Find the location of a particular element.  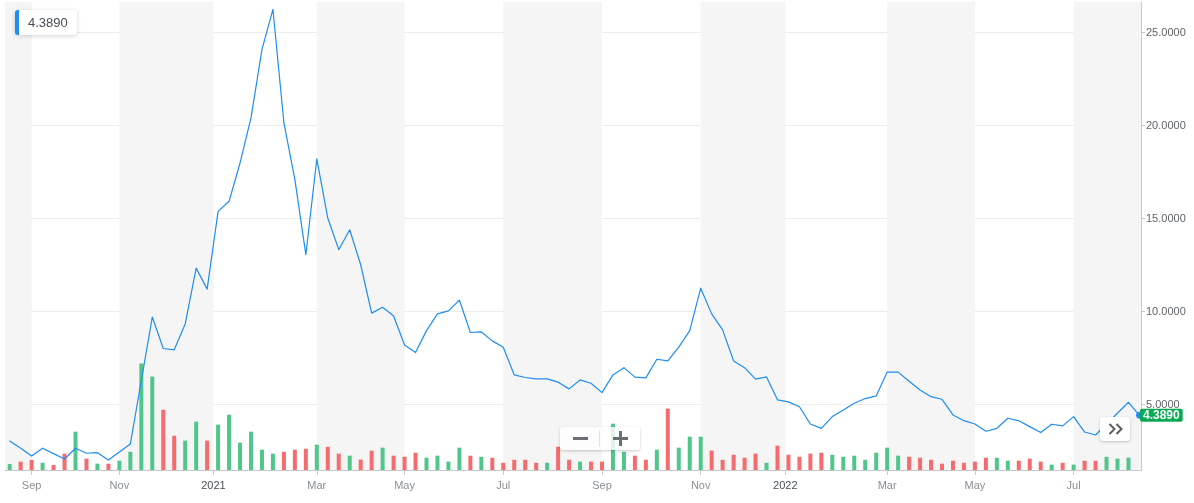

y-tick-label: 20.0000 is located at coordinates (1166, 124).